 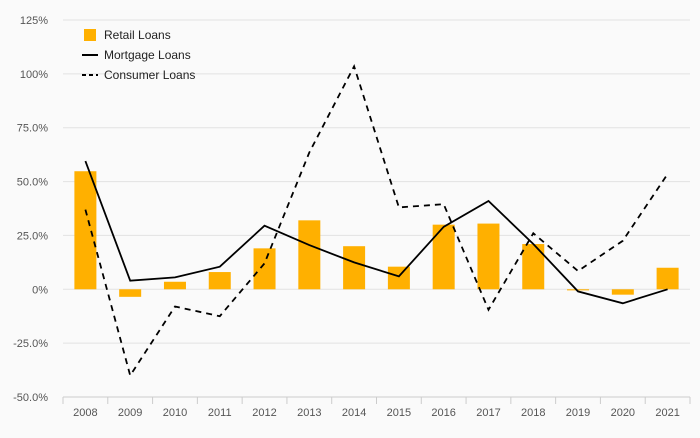 What do you see at coordinates (30, 398) in the screenshot?
I see `y-tick-label: -50.0%` at bounding box center [30, 398].